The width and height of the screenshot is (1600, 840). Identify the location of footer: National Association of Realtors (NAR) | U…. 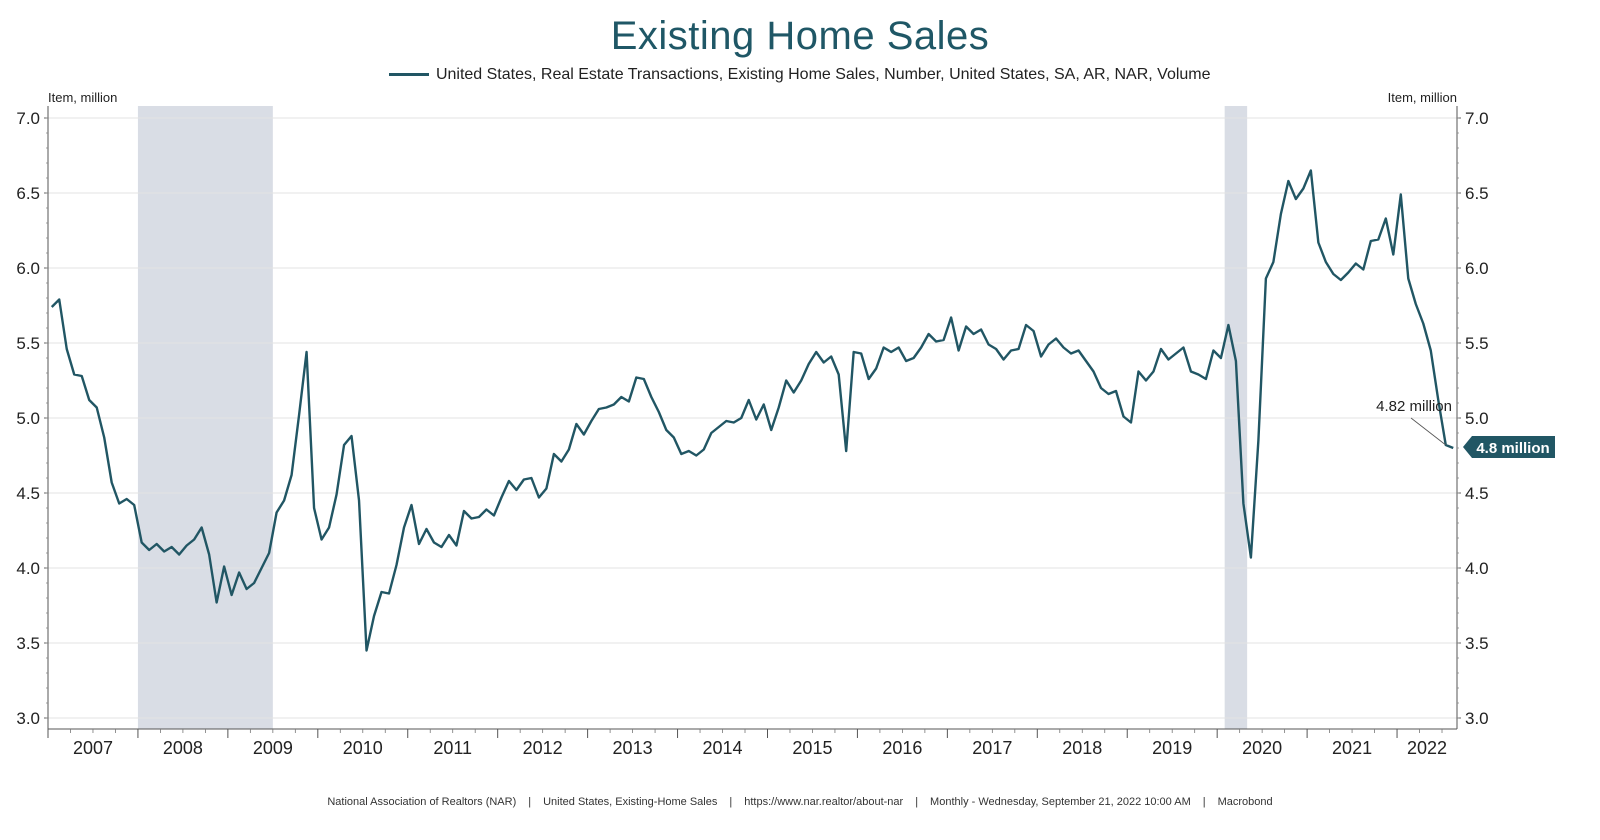
(800, 802).